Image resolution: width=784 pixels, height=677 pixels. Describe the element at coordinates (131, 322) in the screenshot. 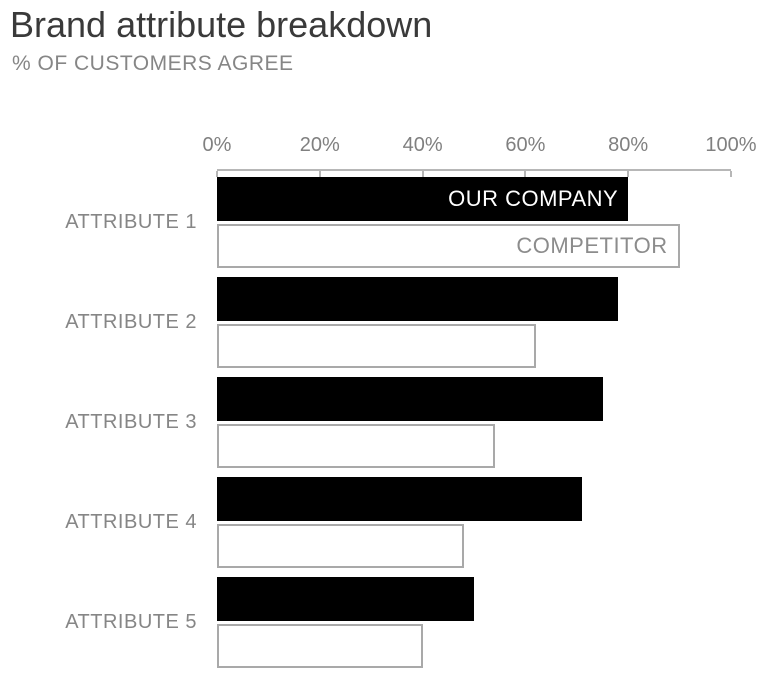

I see `category-label: ATTRIBUTE 2` at that location.